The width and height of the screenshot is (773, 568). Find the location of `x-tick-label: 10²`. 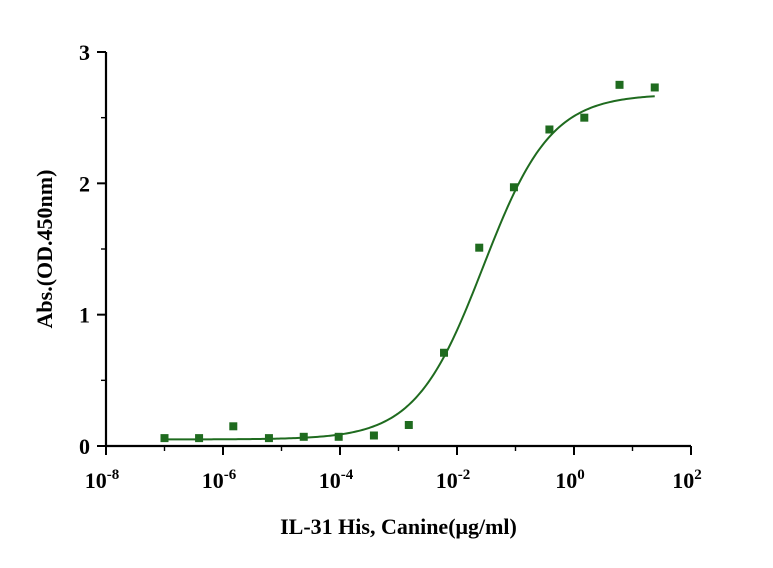

x-tick-label: 10² is located at coordinates (687, 480).